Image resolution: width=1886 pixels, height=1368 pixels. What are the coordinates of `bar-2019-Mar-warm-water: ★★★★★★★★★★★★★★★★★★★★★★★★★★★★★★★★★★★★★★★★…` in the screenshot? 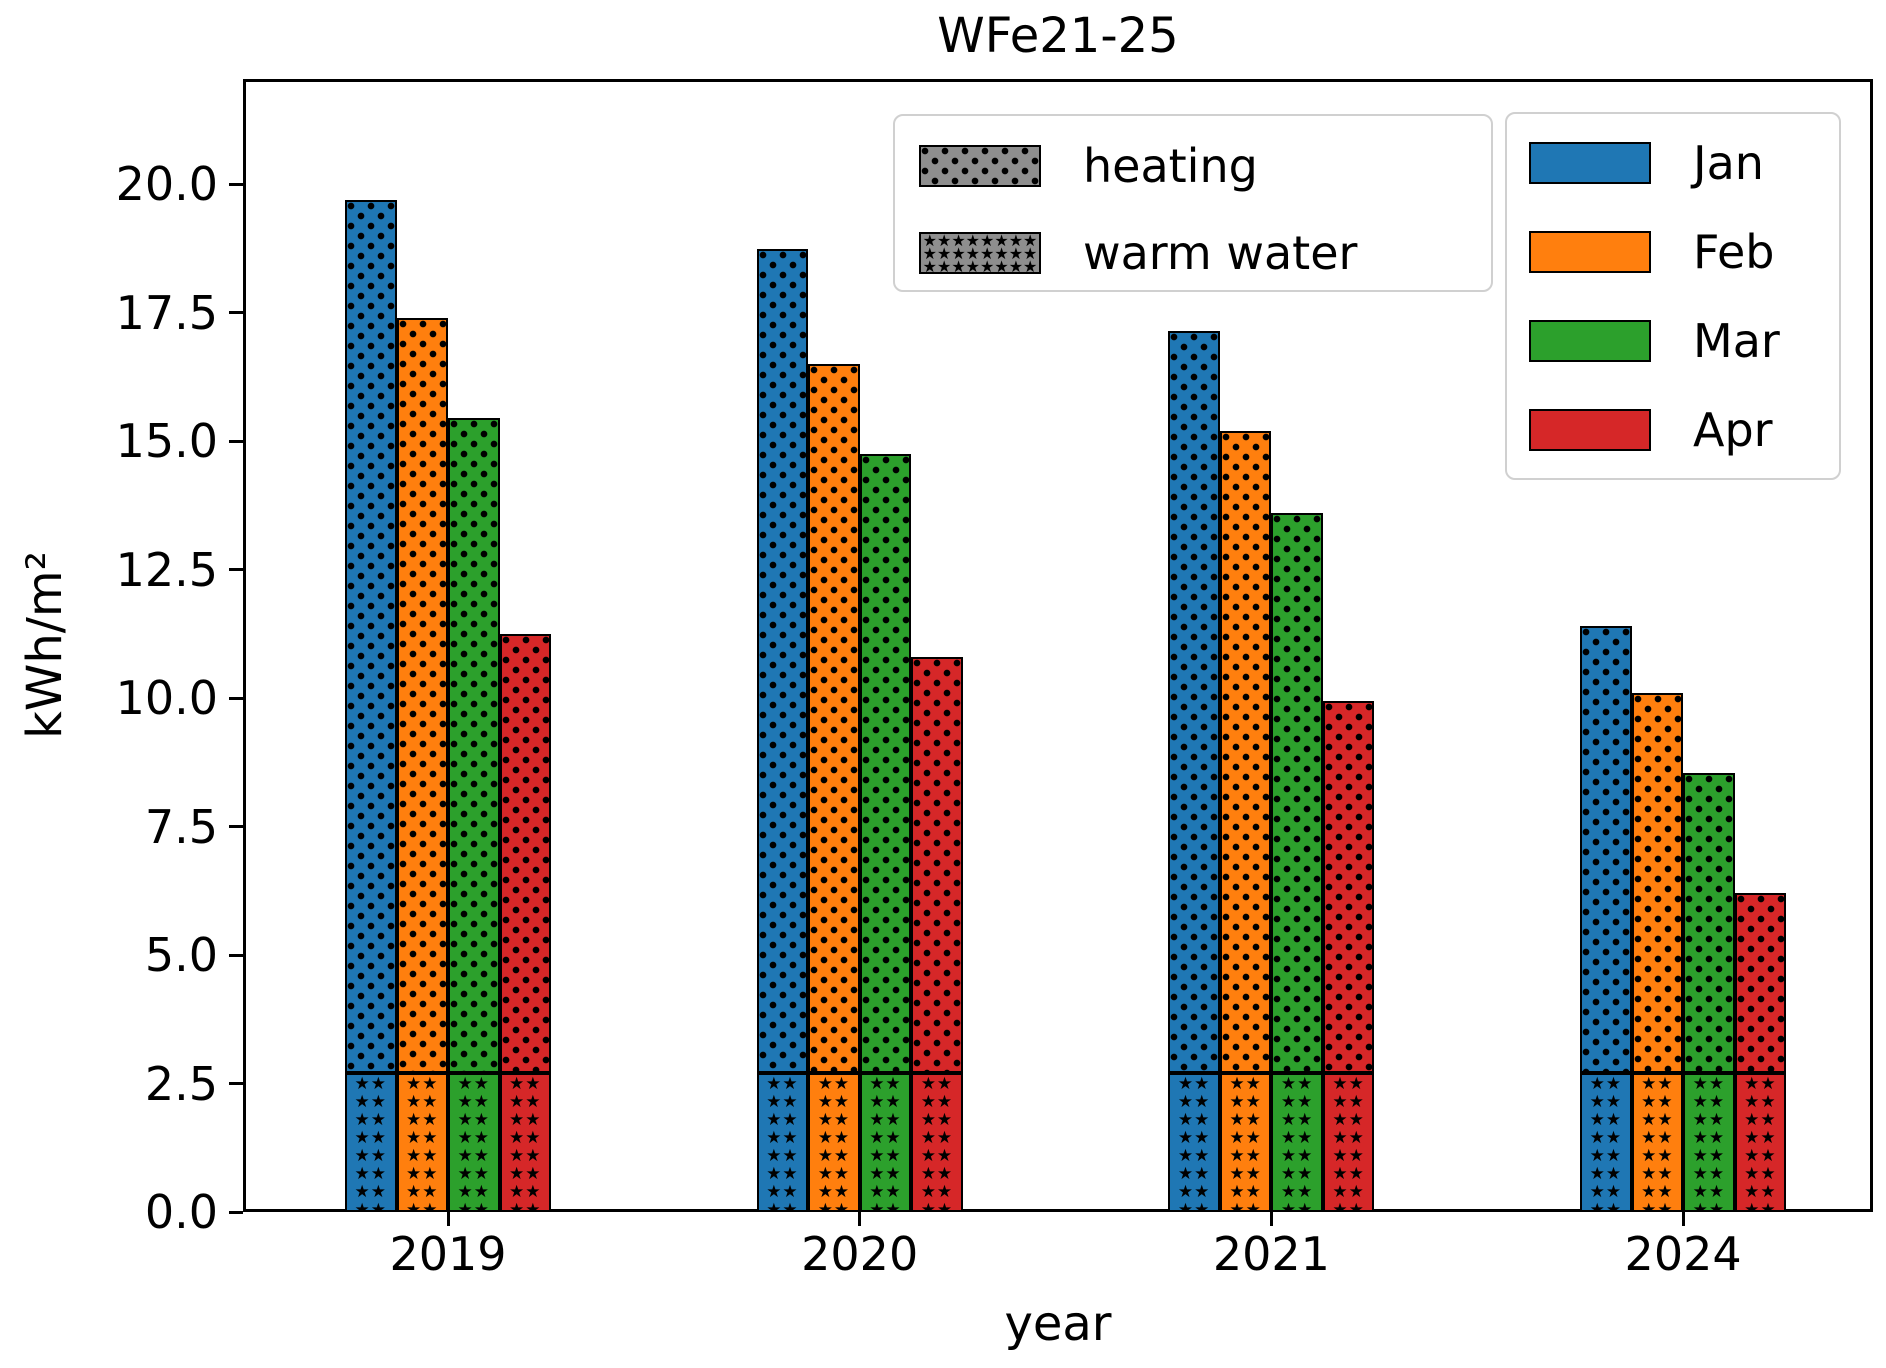 It's located at (474, 1142).